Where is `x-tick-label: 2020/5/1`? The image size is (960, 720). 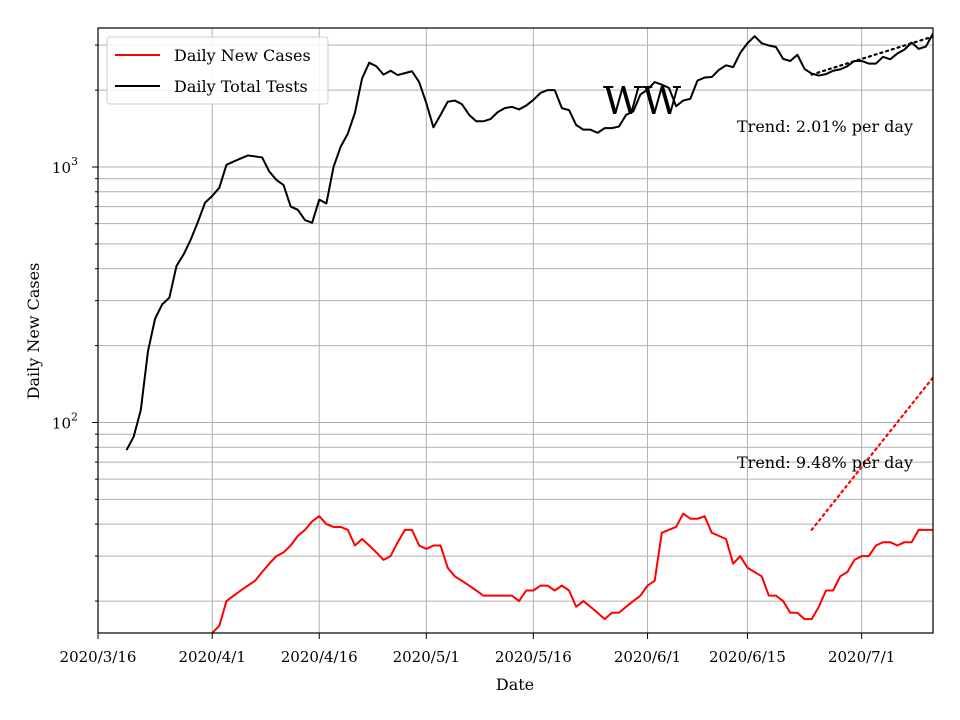
x-tick-label: 2020/5/1 is located at coordinates (426, 657).